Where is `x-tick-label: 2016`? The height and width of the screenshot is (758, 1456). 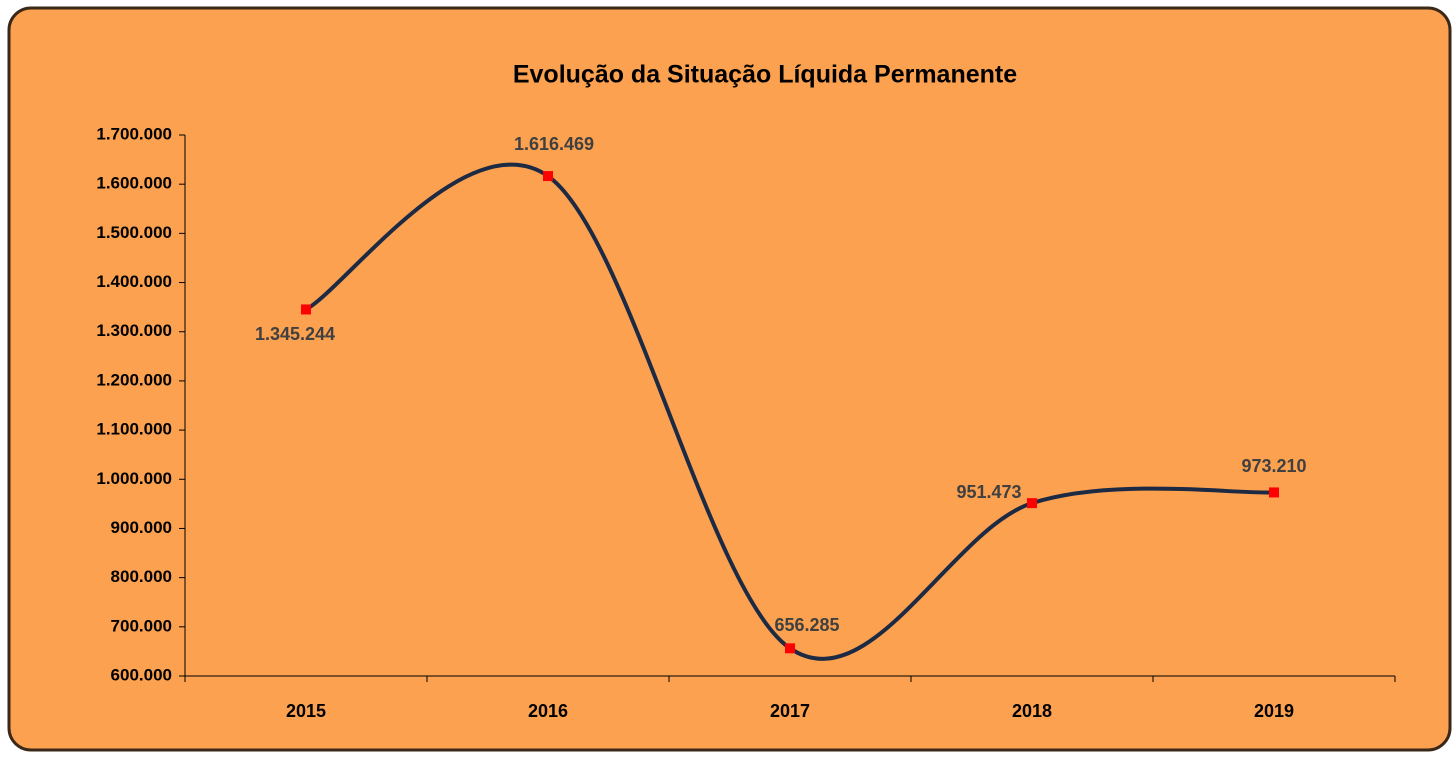 x-tick-label: 2016 is located at coordinates (548, 711).